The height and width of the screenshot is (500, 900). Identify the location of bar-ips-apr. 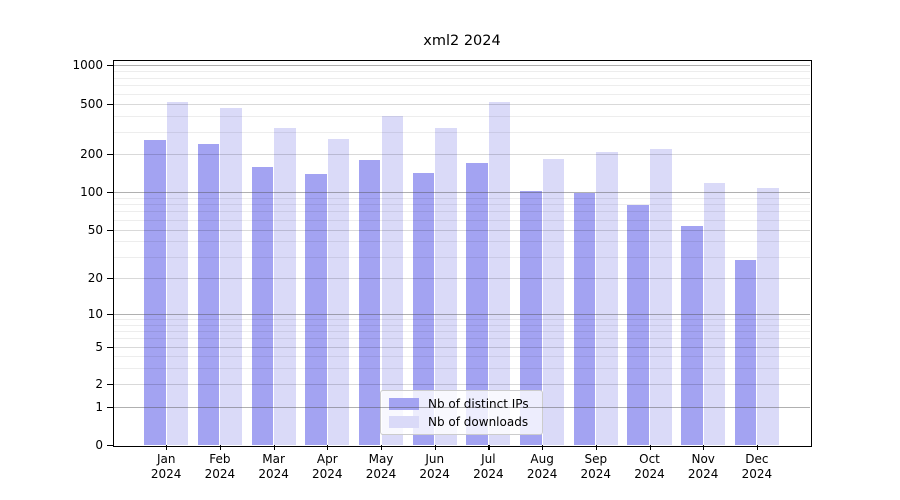
(316, 309).